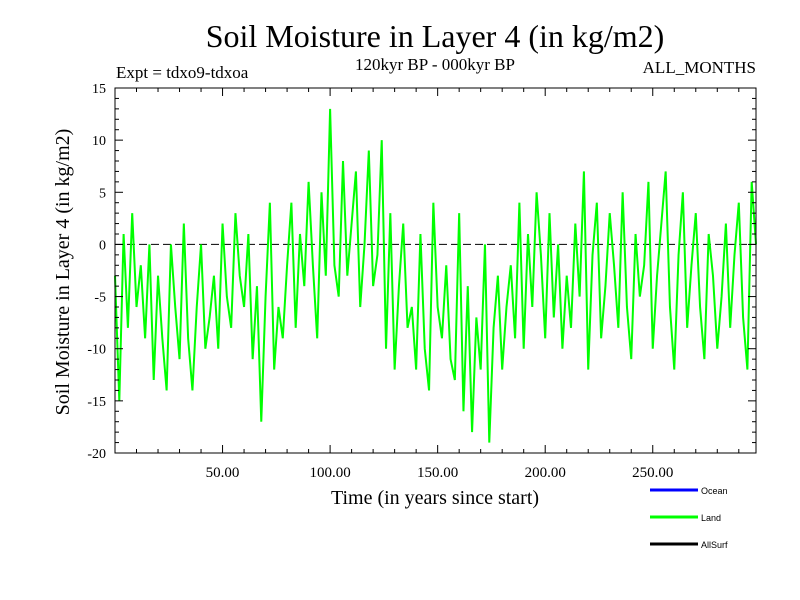 Image resolution: width=800 pixels, height=600 pixels. Describe the element at coordinates (223, 473) in the screenshot. I see `x-tick-label: 50.00` at that location.